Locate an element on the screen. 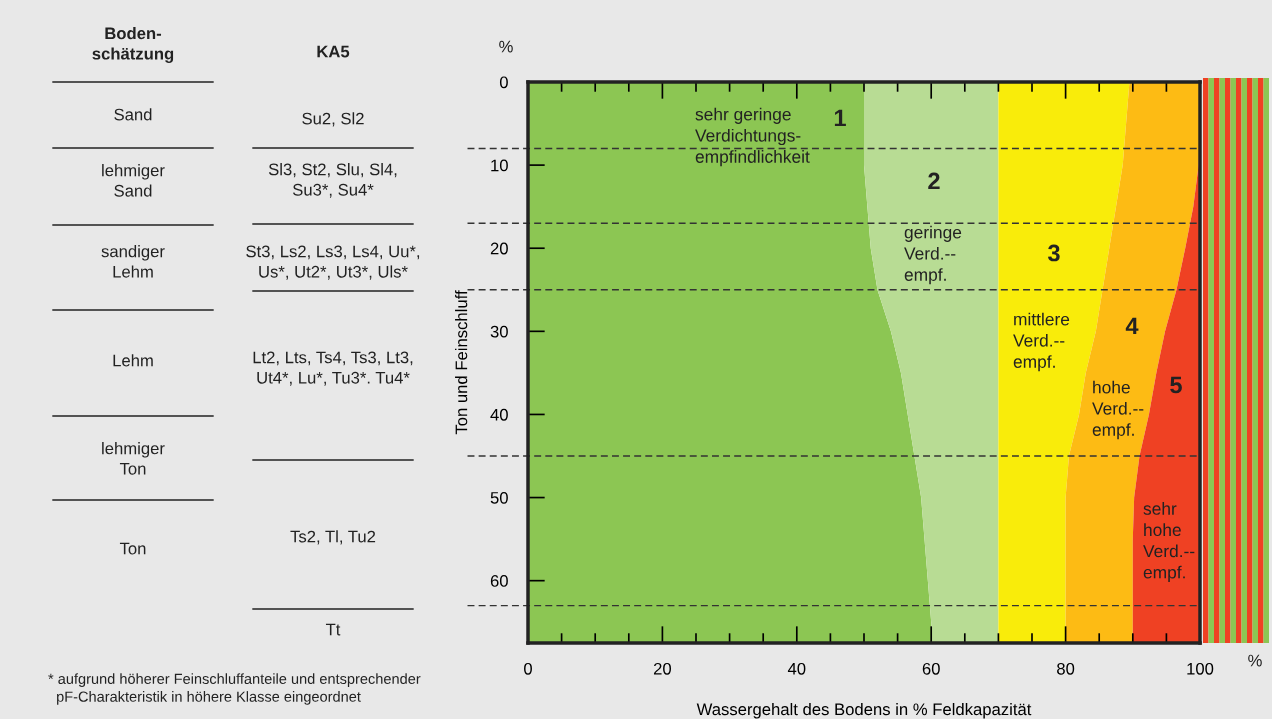 The image size is (1272, 719). text: Sand is located at coordinates (133, 114).